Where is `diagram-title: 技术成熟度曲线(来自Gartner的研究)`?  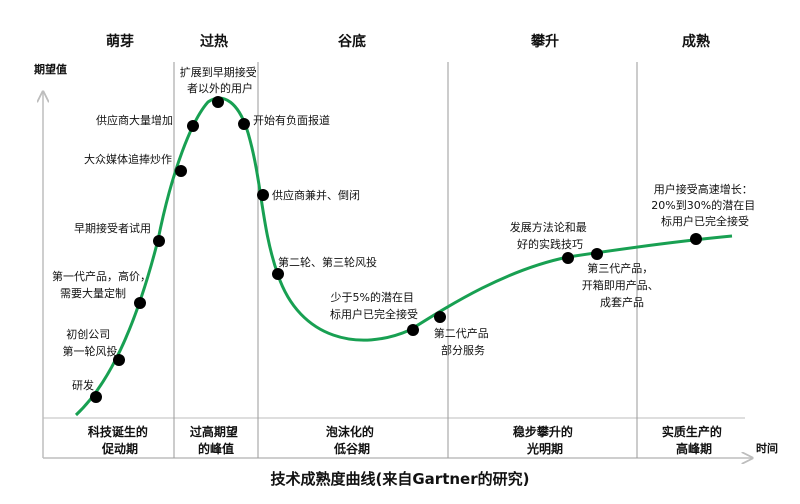 diagram-title: 技术成熟度曲线(来自Gartner的研究) is located at coordinates (400, 479).